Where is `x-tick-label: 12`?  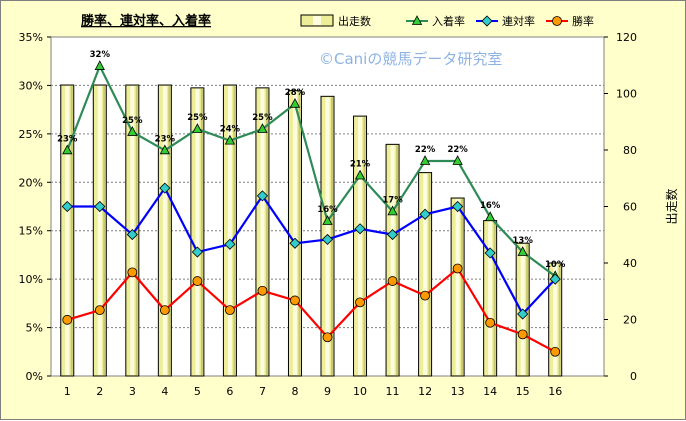 x-tick-label: 12 is located at coordinates (425, 391).